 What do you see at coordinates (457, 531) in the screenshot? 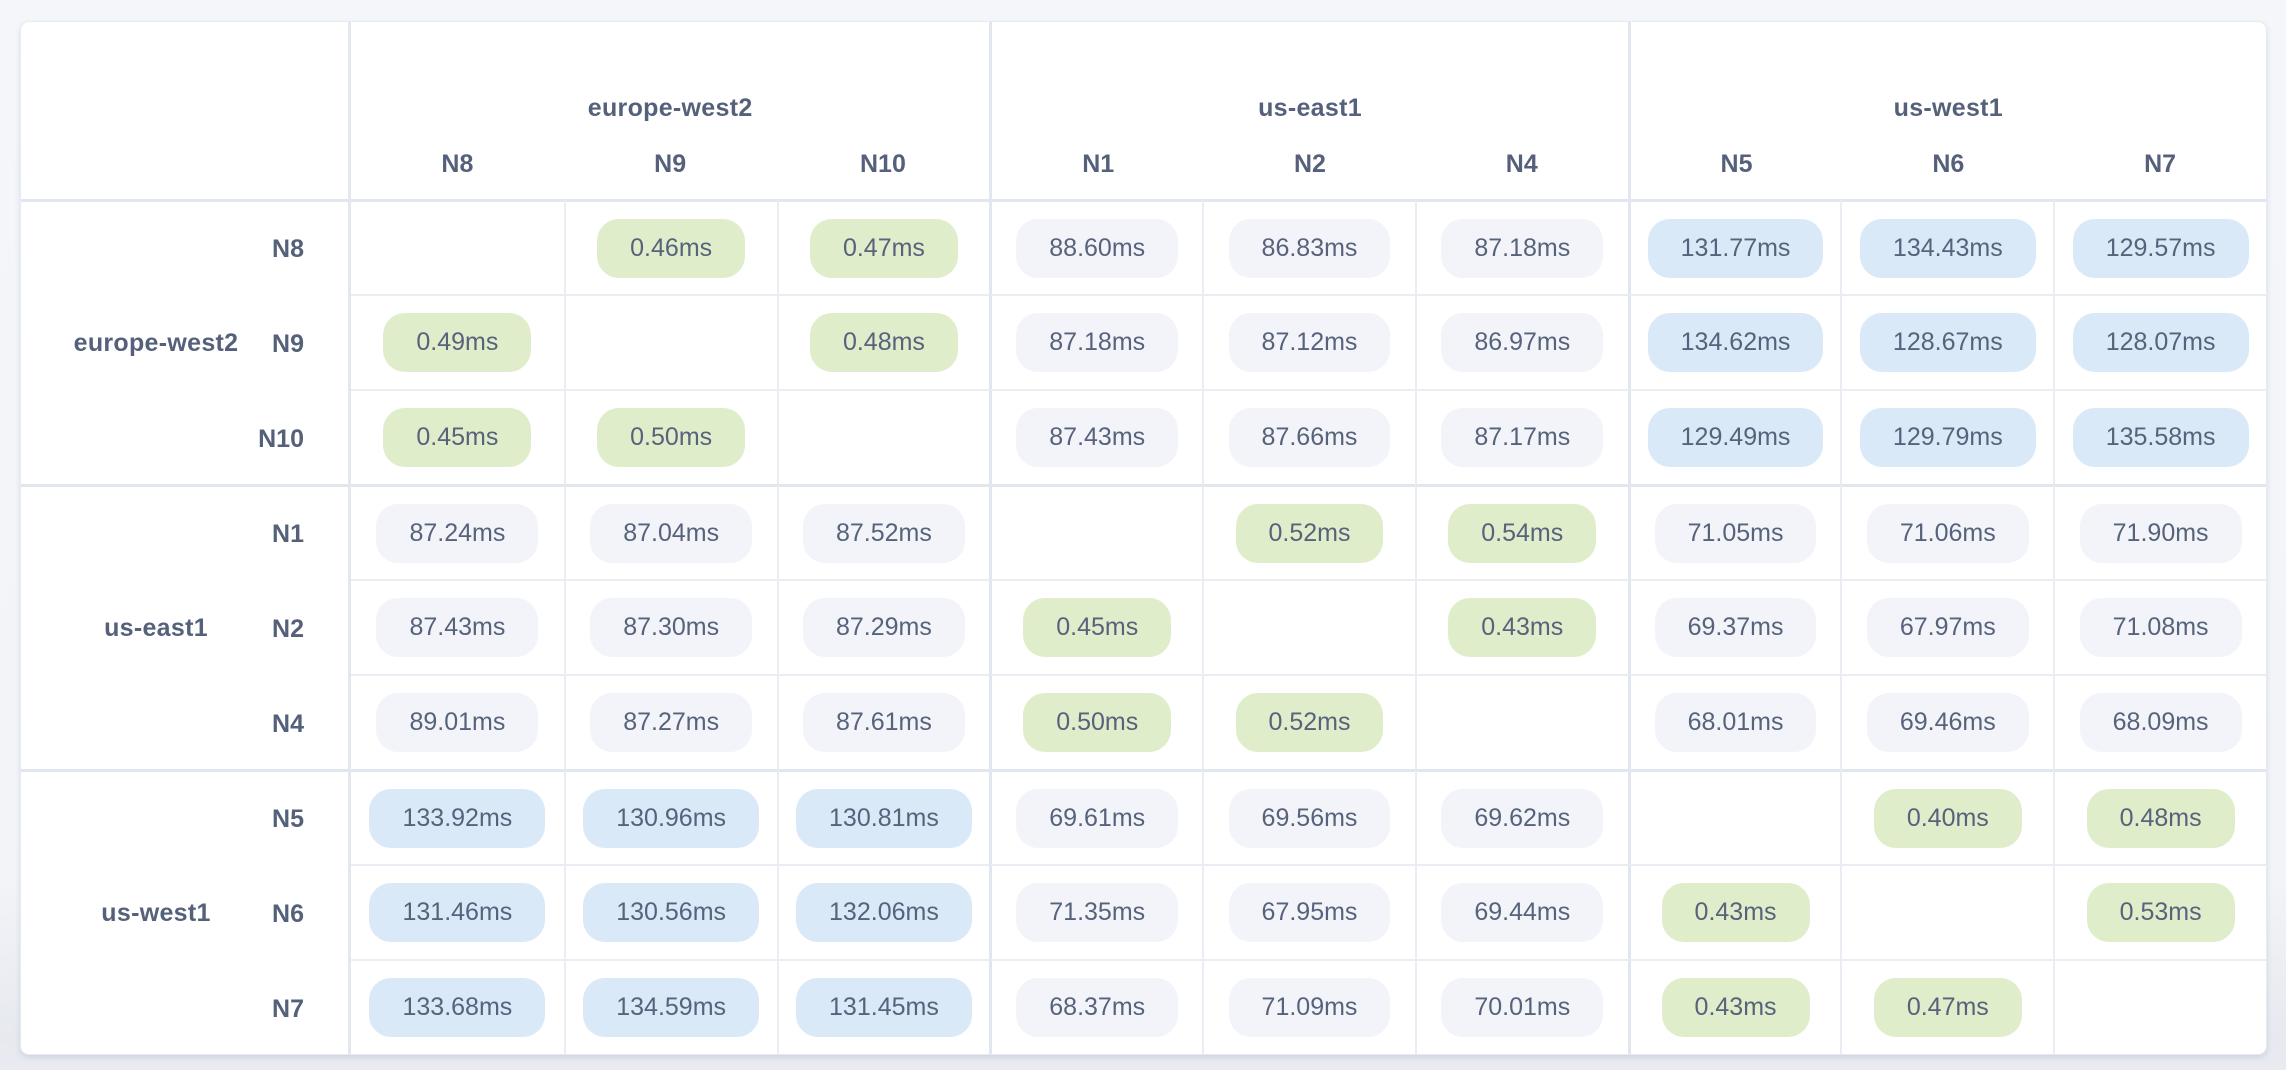
I see `latency-cell-n1-n8: 87.24ms` at bounding box center [457, 531].